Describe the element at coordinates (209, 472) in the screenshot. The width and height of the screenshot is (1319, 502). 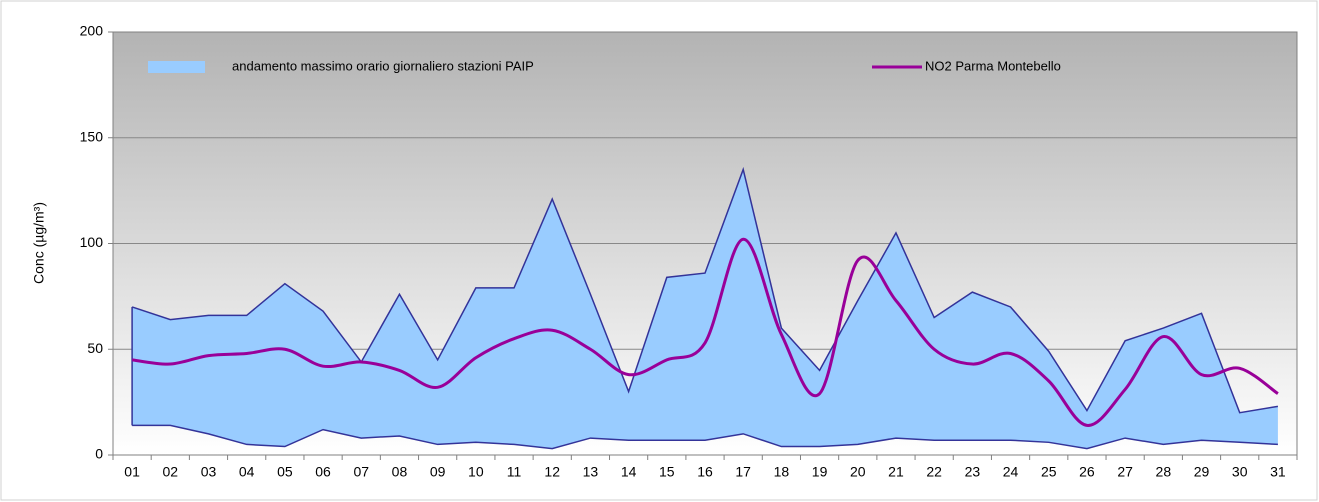
I see `x-tick-label: 03` at that location.